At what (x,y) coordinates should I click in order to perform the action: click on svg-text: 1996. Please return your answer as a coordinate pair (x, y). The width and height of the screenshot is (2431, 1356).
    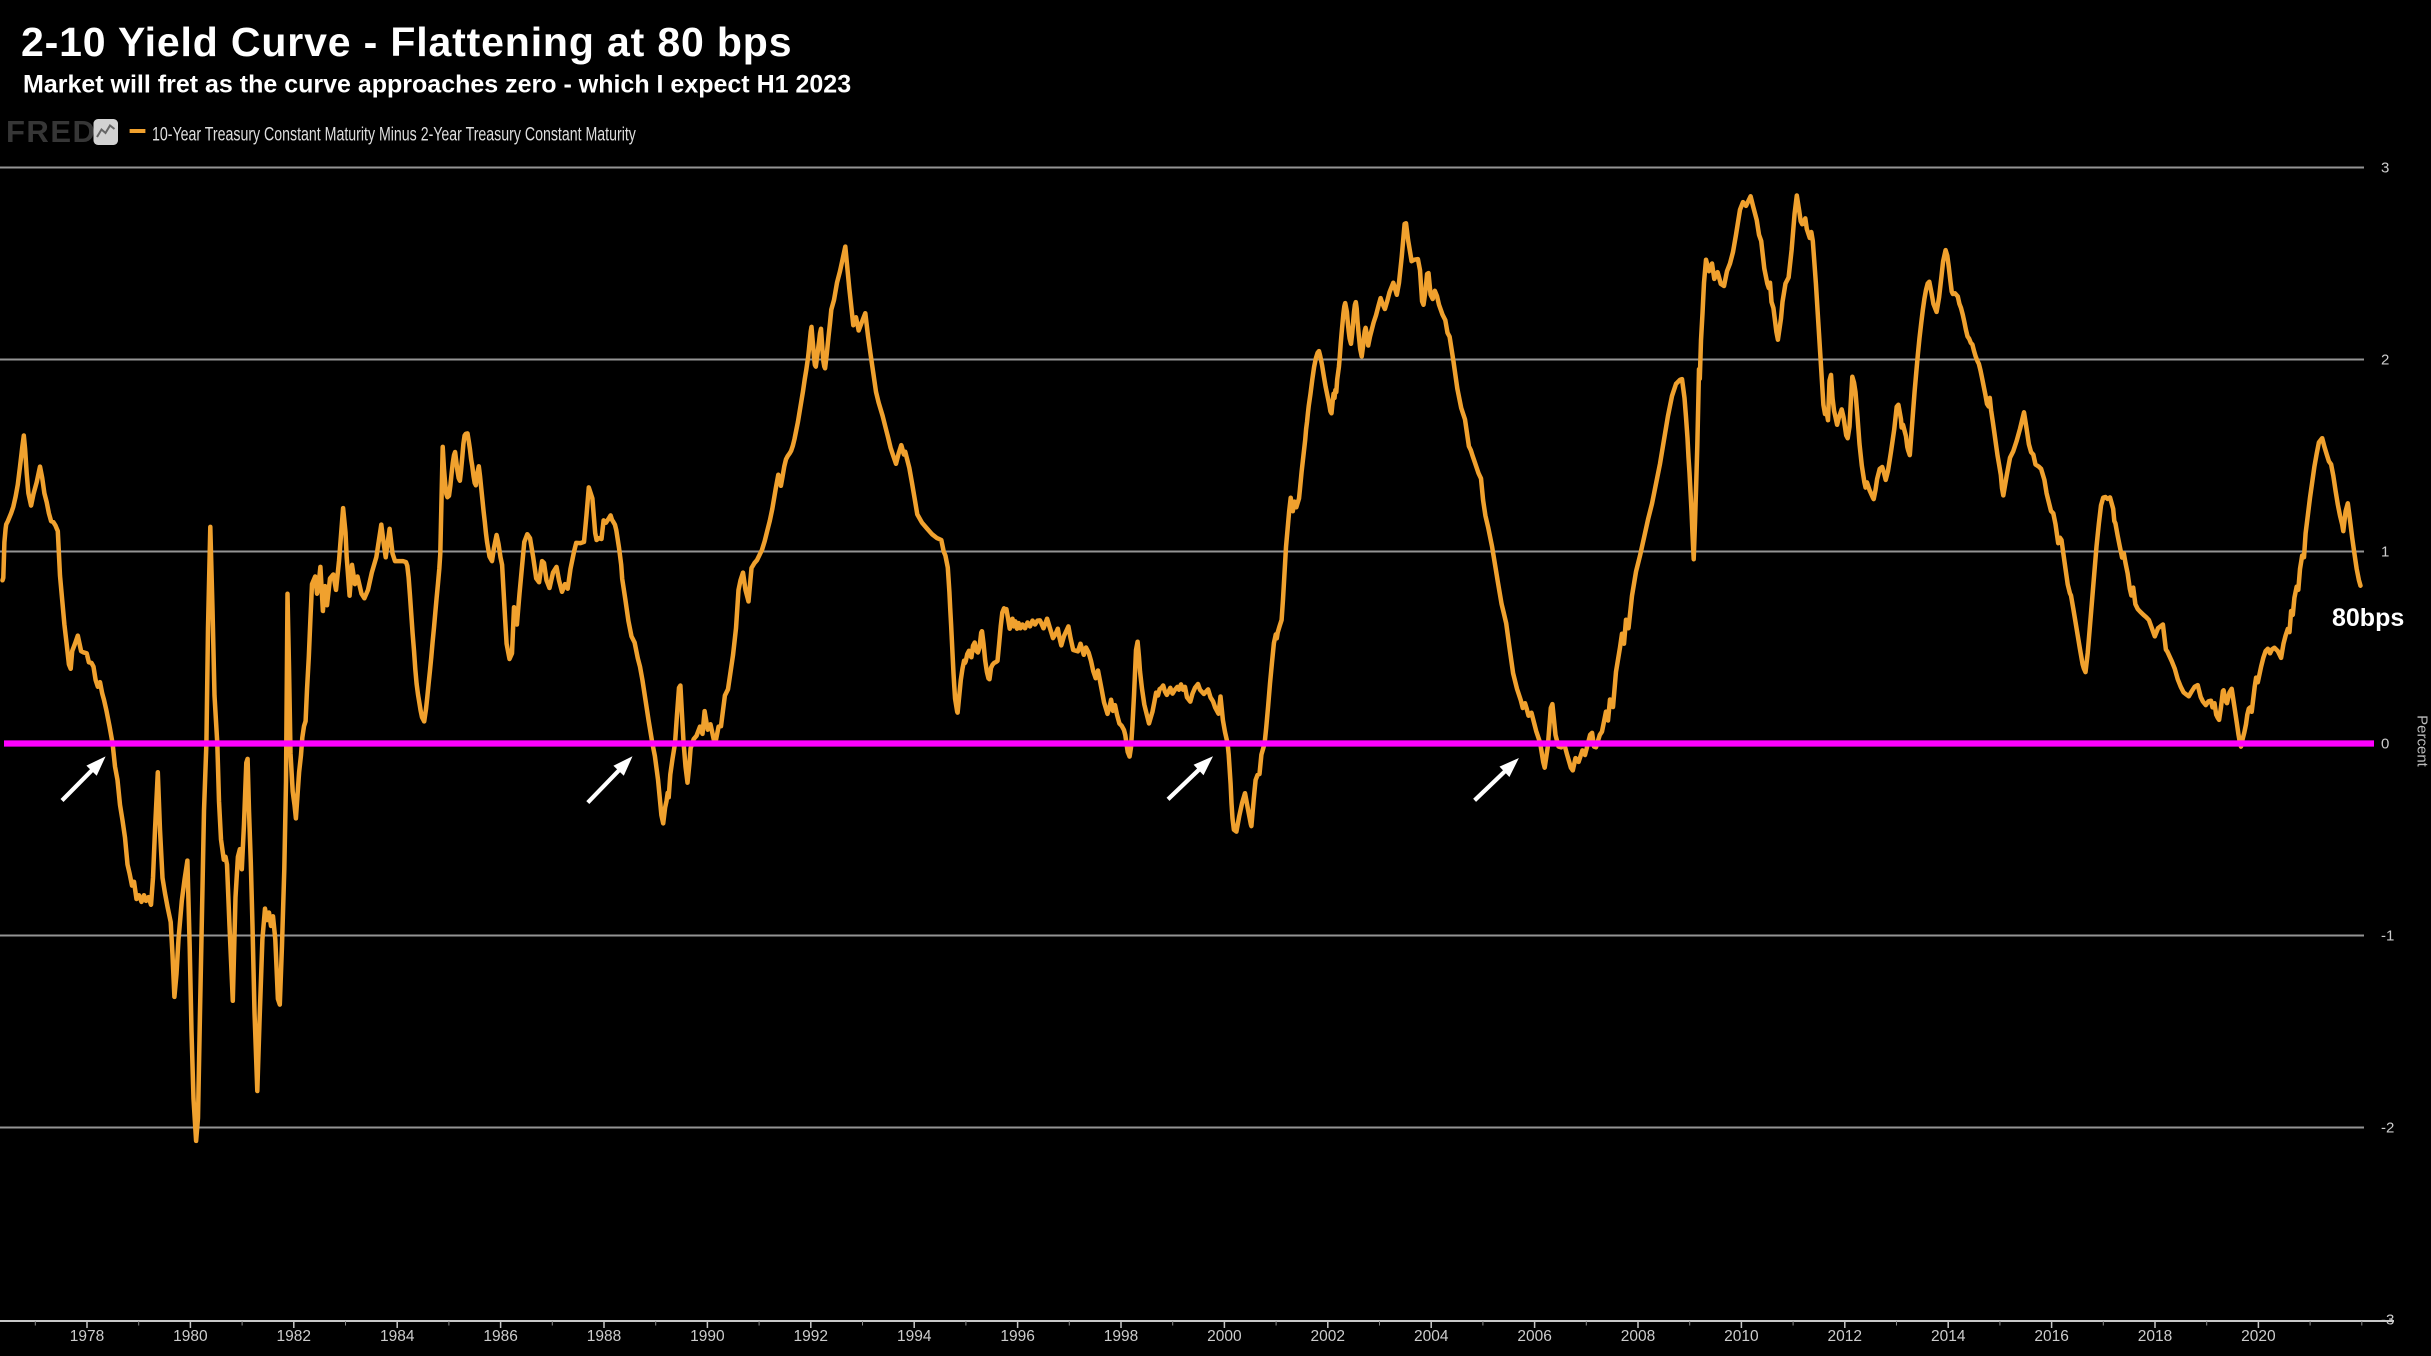
    Looking at the image, I should click on (1017, 1336).